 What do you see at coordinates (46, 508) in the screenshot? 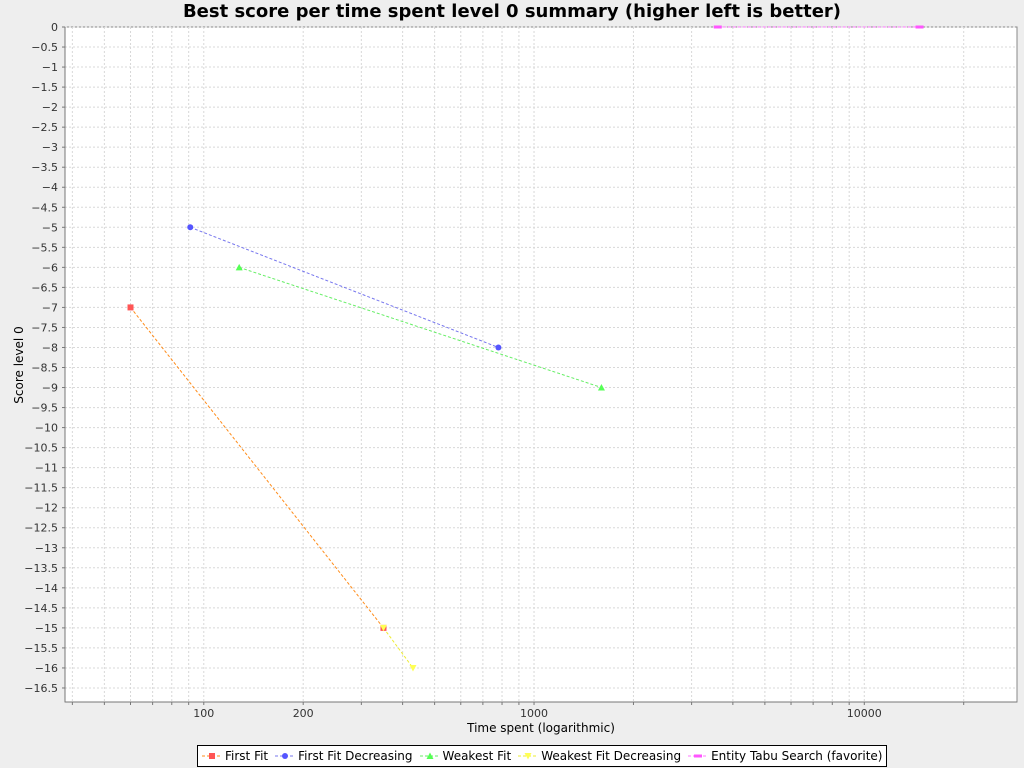
I see `y-tick-label: −12` at bounding box center [46, 508].